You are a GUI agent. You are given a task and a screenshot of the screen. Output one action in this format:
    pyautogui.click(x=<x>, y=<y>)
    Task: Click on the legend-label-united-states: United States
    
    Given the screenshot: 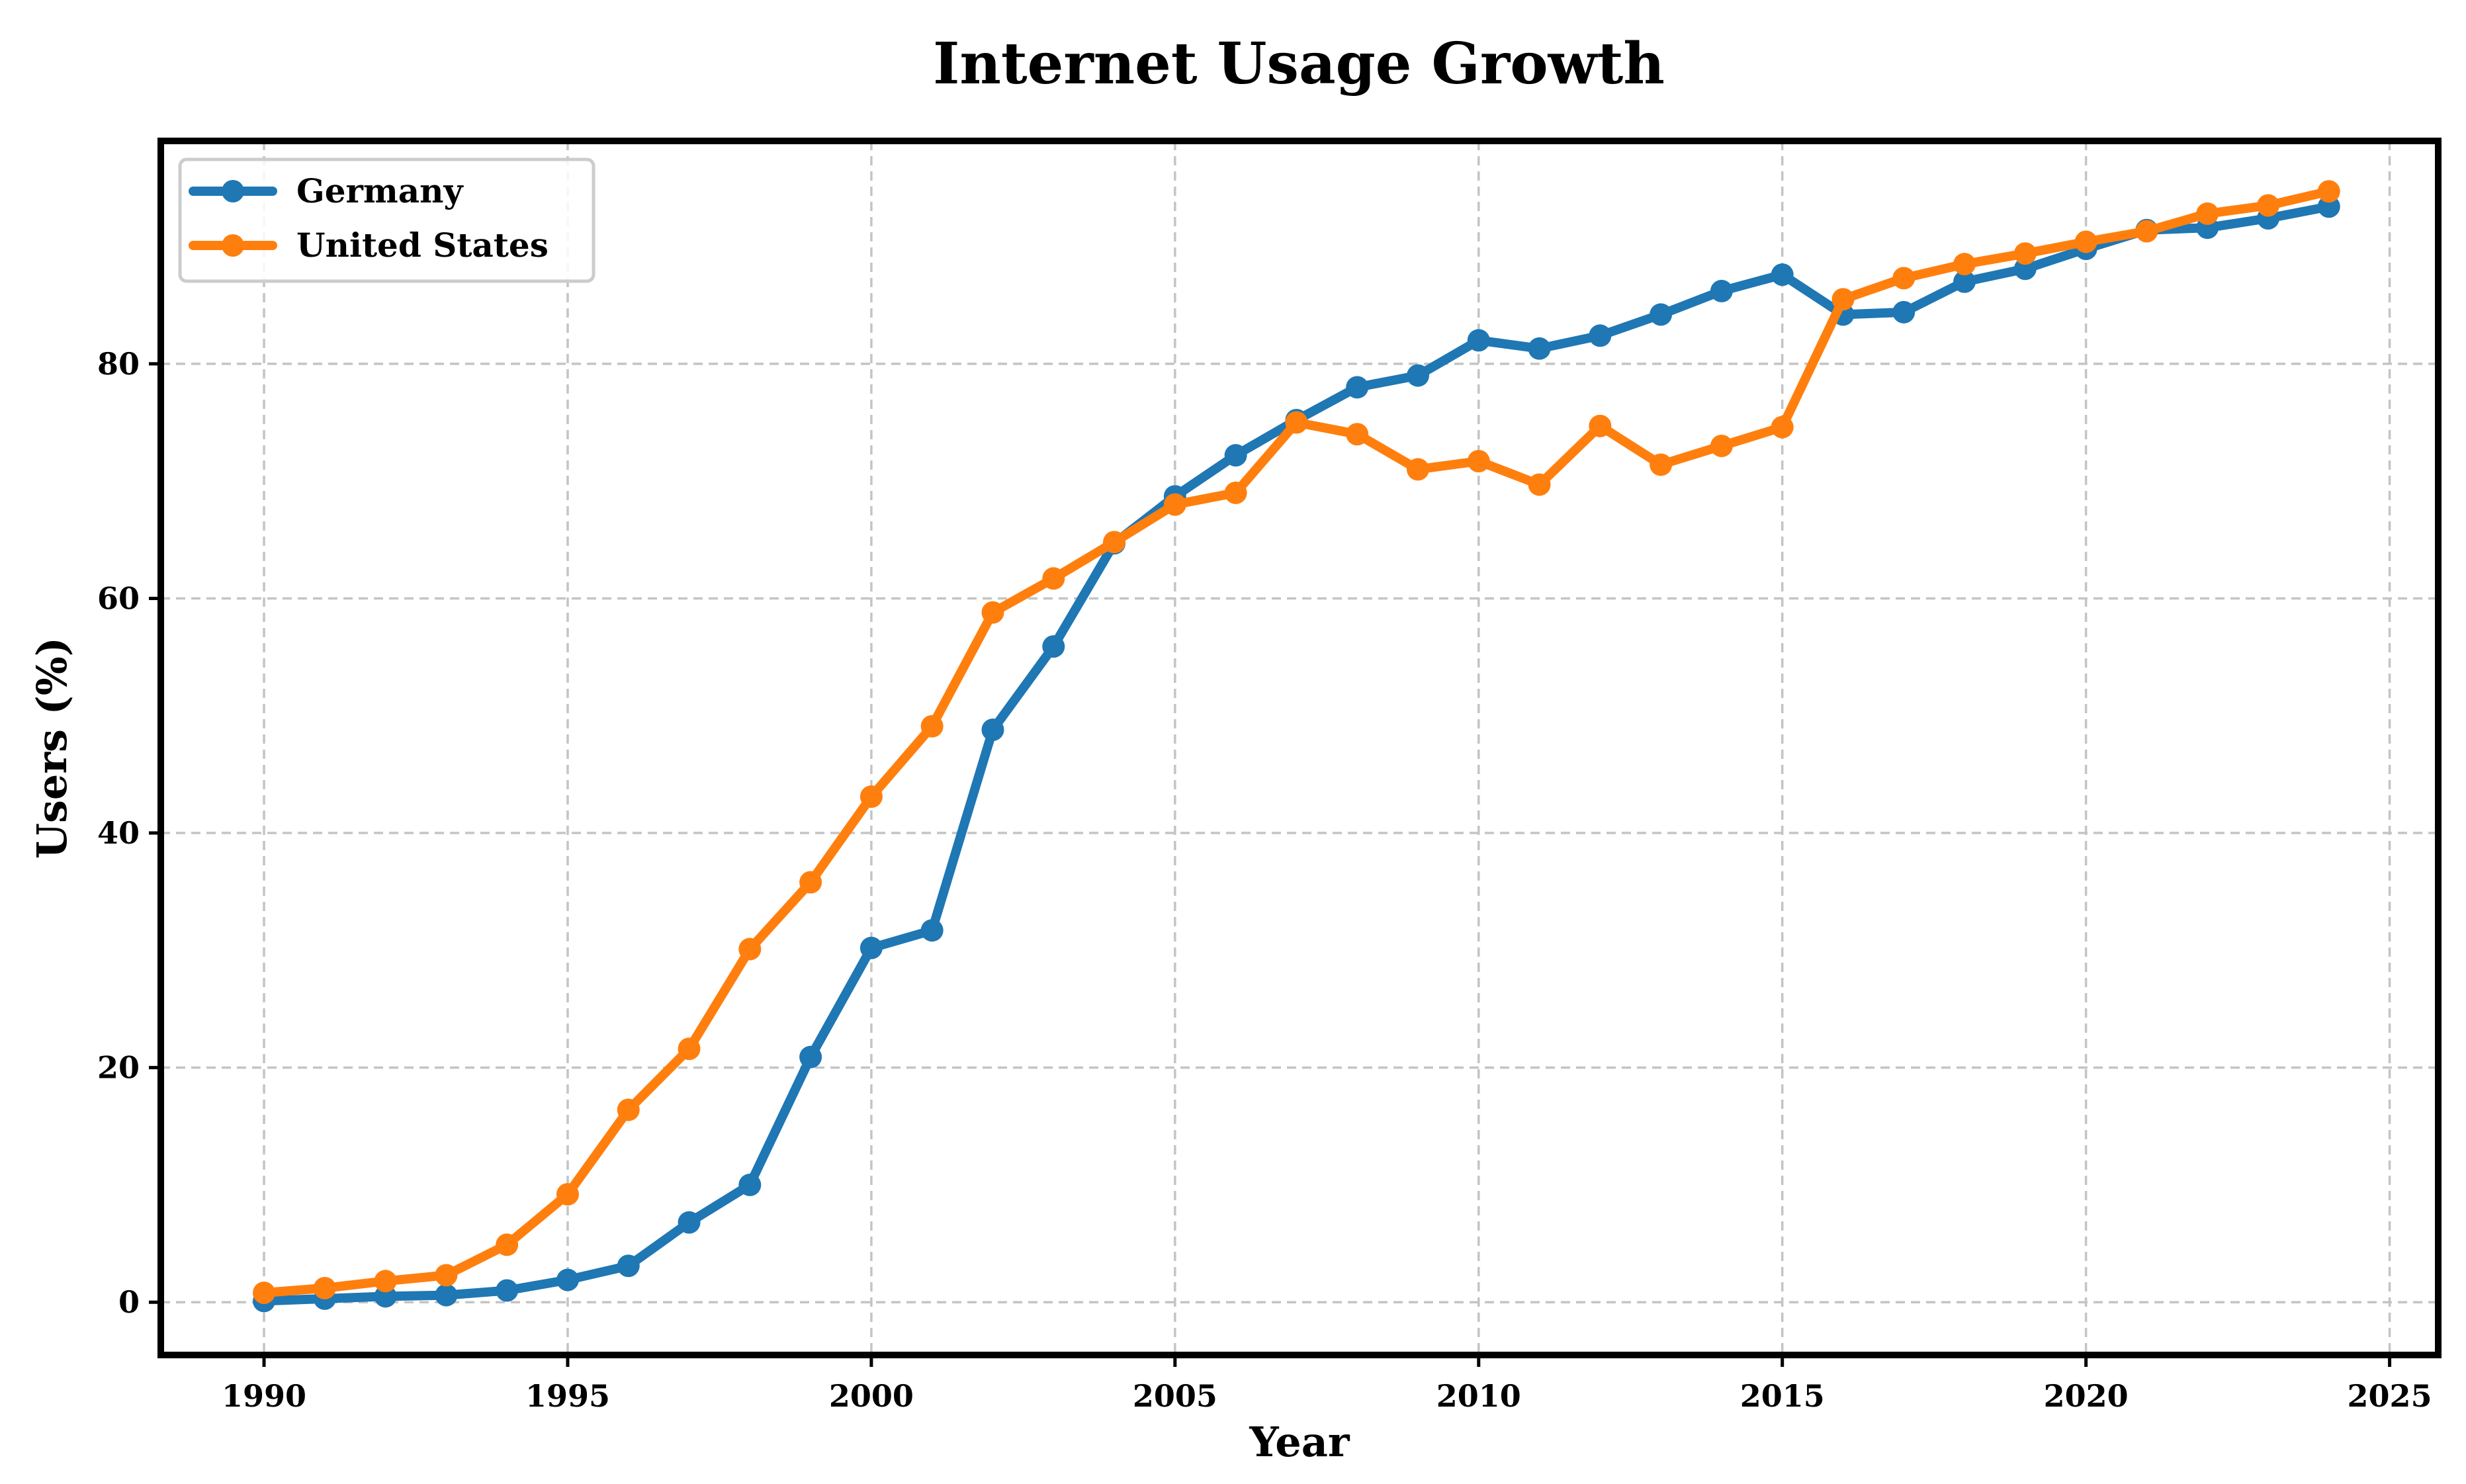 What is the action you would take?
    pyautogui.click(x=422, y=245)
    